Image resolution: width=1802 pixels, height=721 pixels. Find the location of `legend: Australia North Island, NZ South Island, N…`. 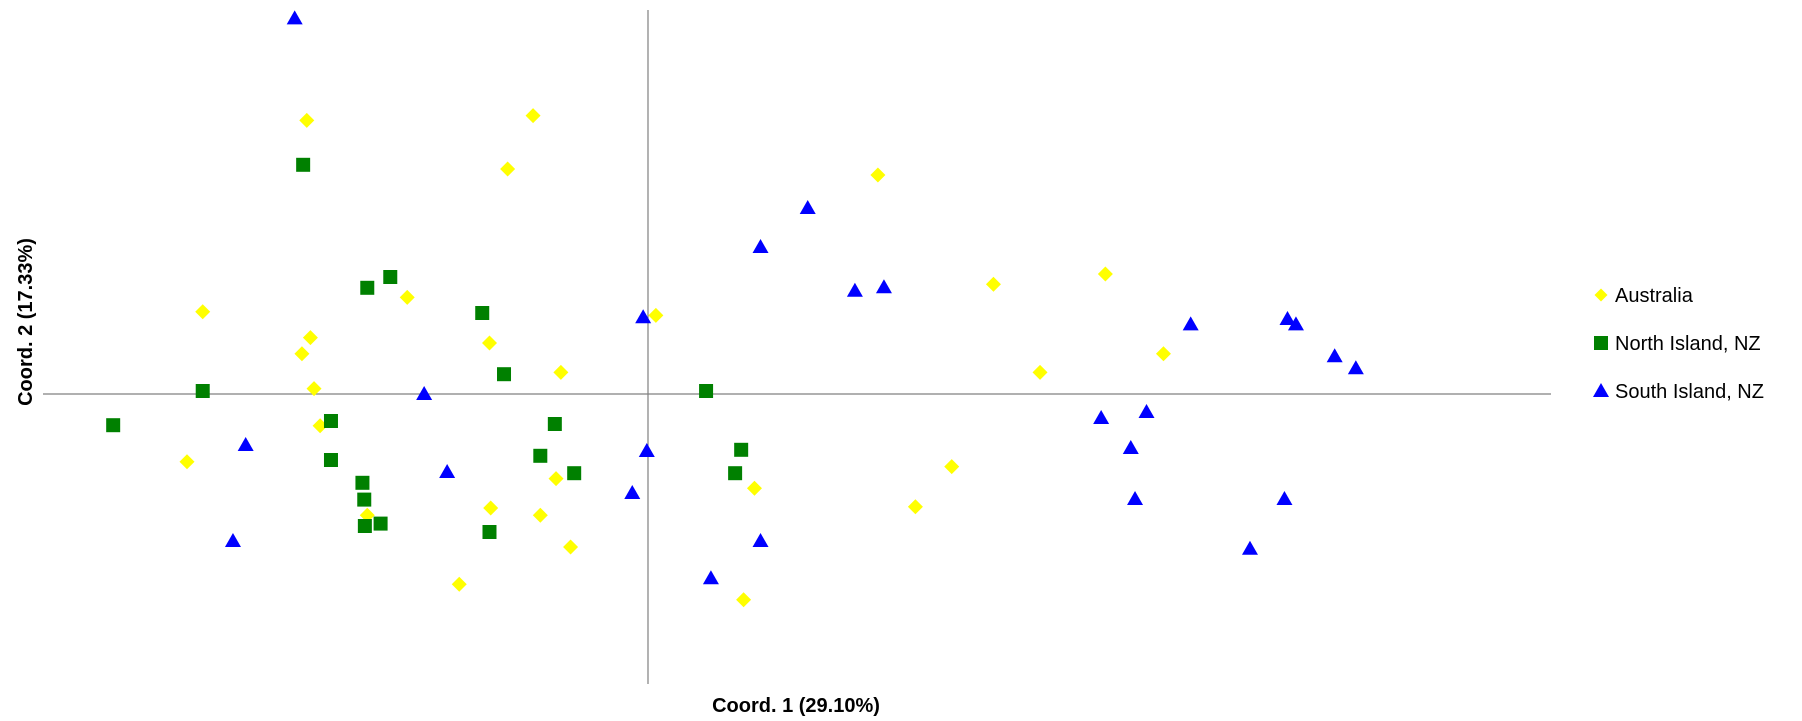

legend: Australia North Island, NZ South Island, N… is located at coordinates (1678, 344).